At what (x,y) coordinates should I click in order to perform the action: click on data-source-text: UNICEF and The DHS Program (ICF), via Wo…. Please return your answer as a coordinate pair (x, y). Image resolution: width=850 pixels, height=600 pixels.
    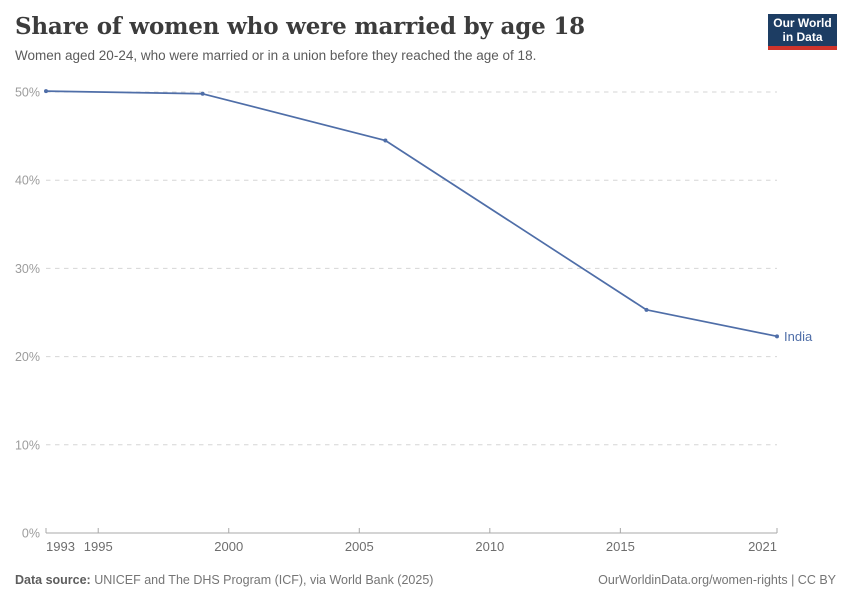
    Looking at the image, I should click on (262, 580).